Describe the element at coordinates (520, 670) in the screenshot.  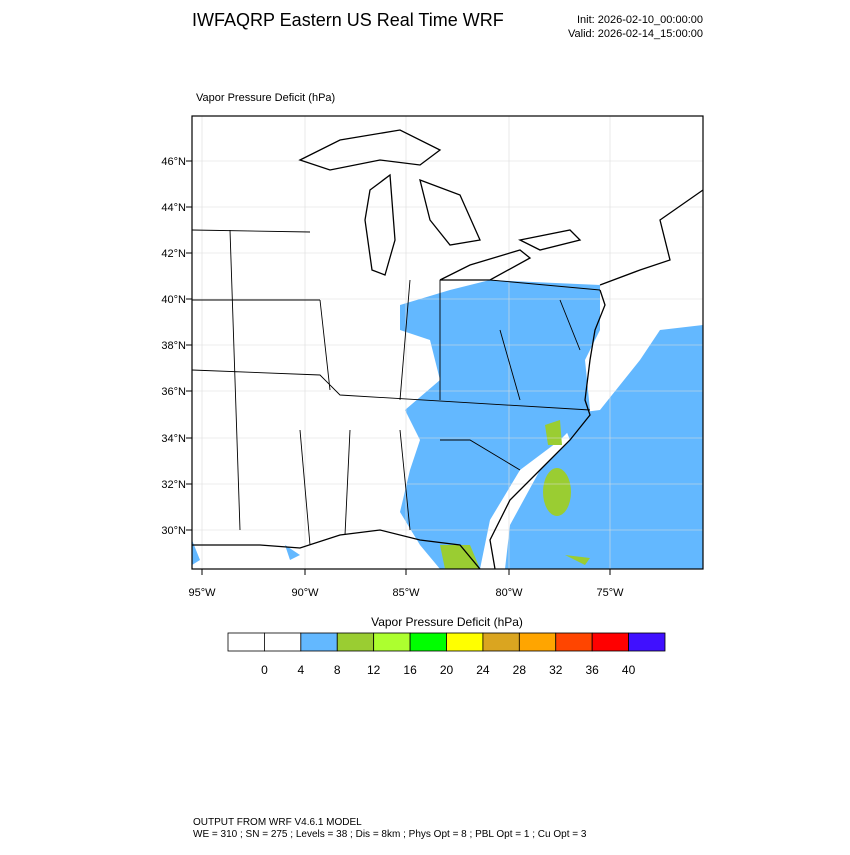
I see `colorbar-label: 28` at that location.